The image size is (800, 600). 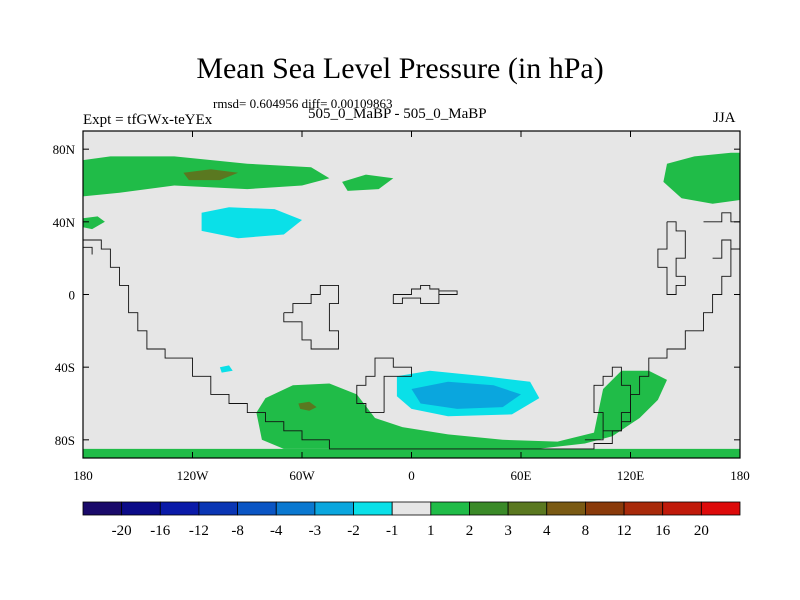 What do you see at coordinates (64, 222) in the screenshot?
I see `y-tick-label: 40N` at bounding box center [64, 222].